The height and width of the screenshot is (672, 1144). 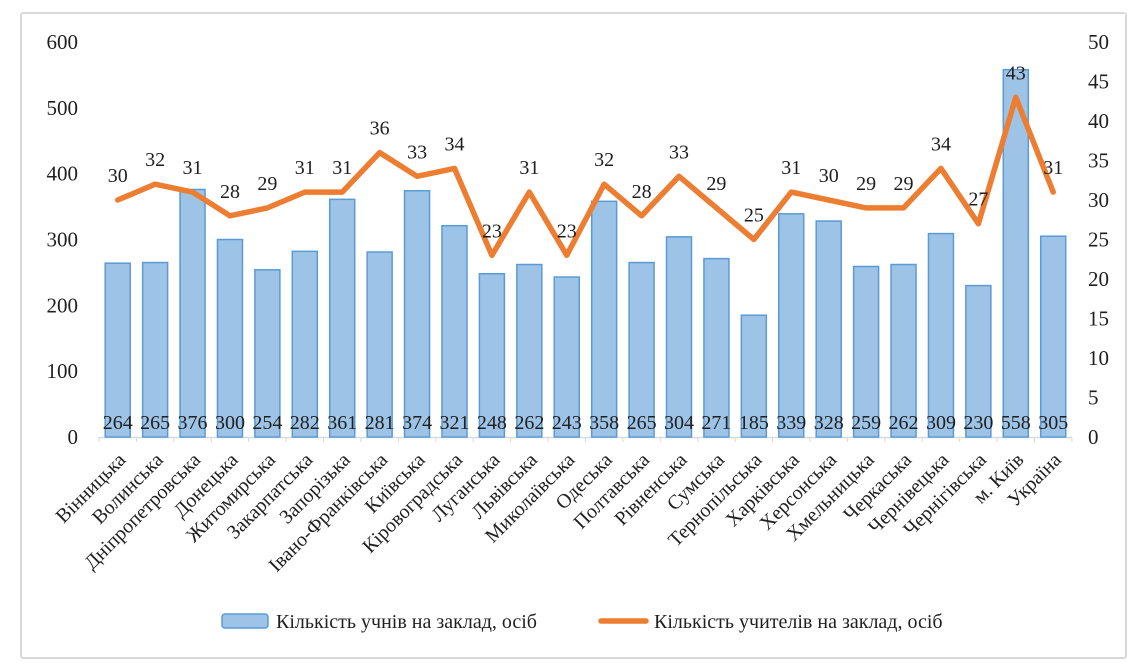 I want to click on bar-value-label: 254, so click(x=267, y=423).